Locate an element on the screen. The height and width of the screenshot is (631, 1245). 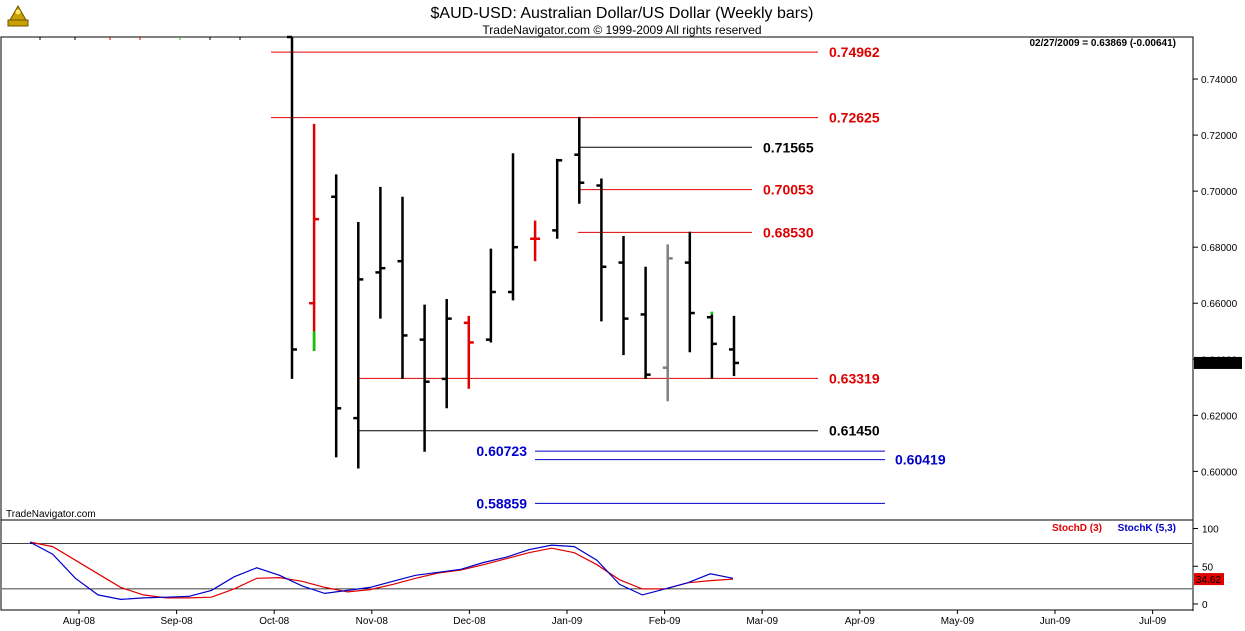
month-label: Aug-08 is located at coordinates (79, 621).